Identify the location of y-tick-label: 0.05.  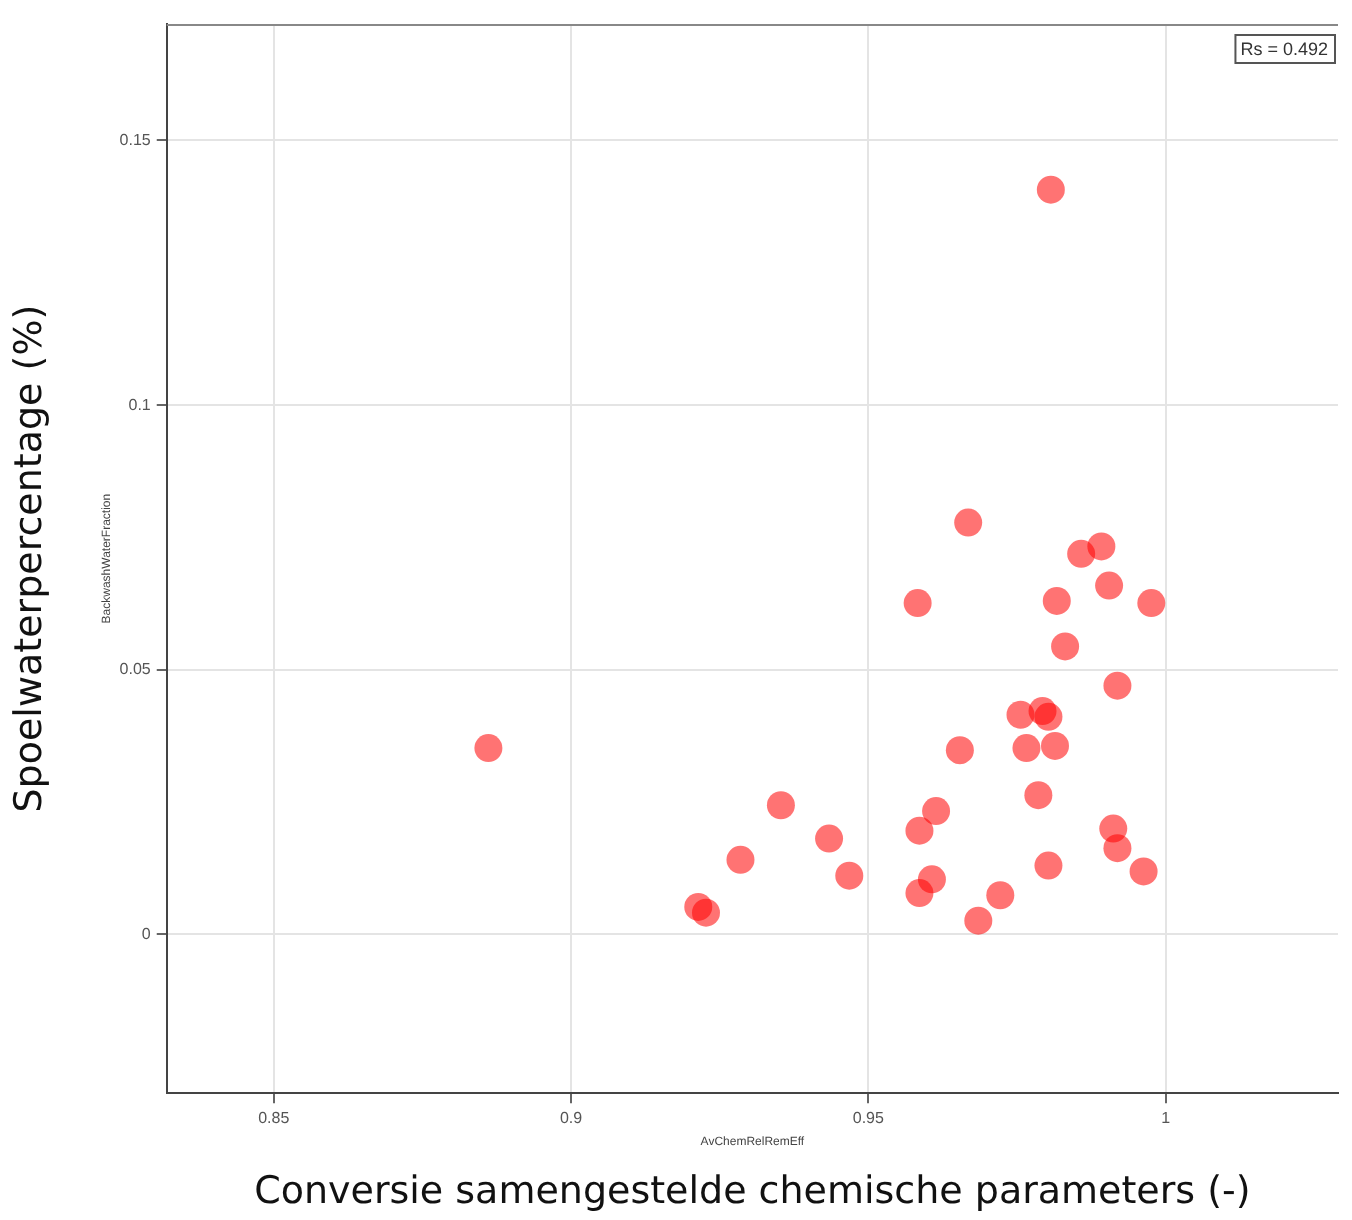
(135, 669).